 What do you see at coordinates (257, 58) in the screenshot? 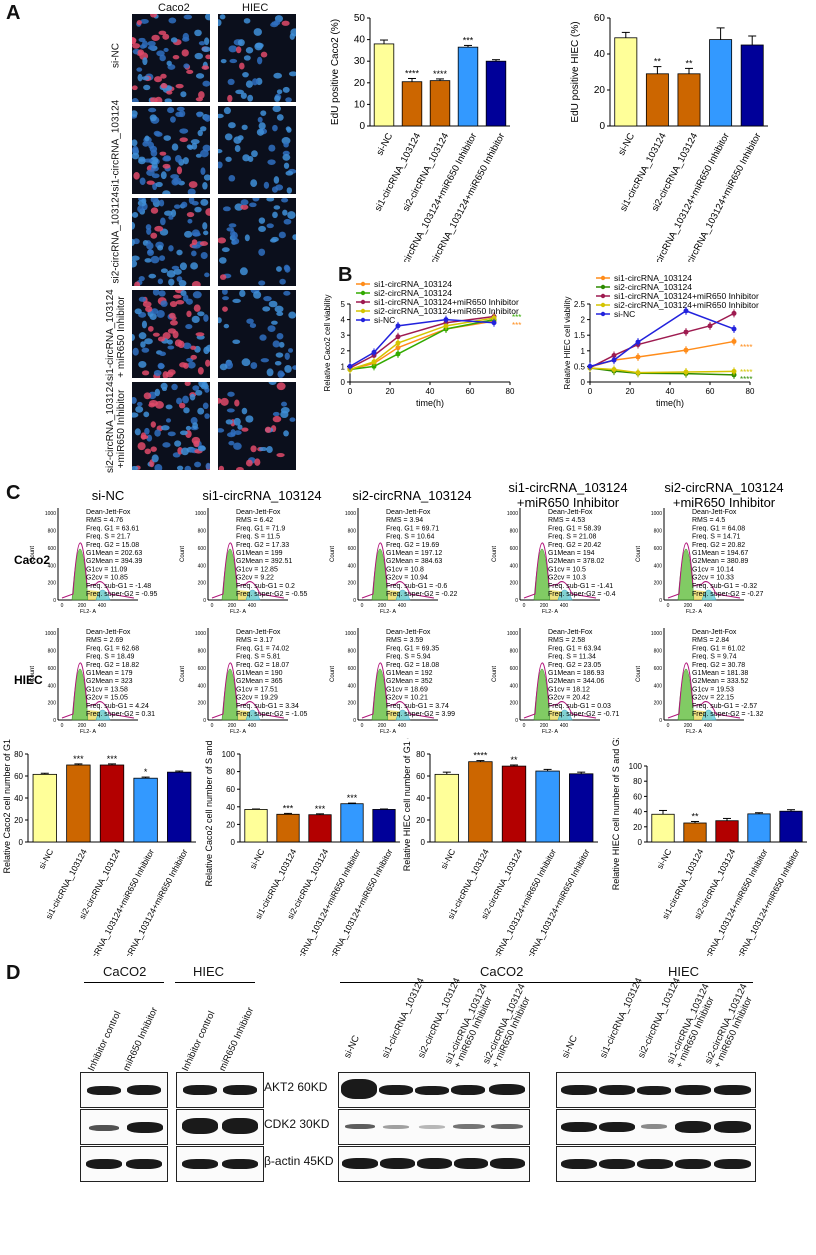
I see `micrograph-image` at bounding box center [257, 58].